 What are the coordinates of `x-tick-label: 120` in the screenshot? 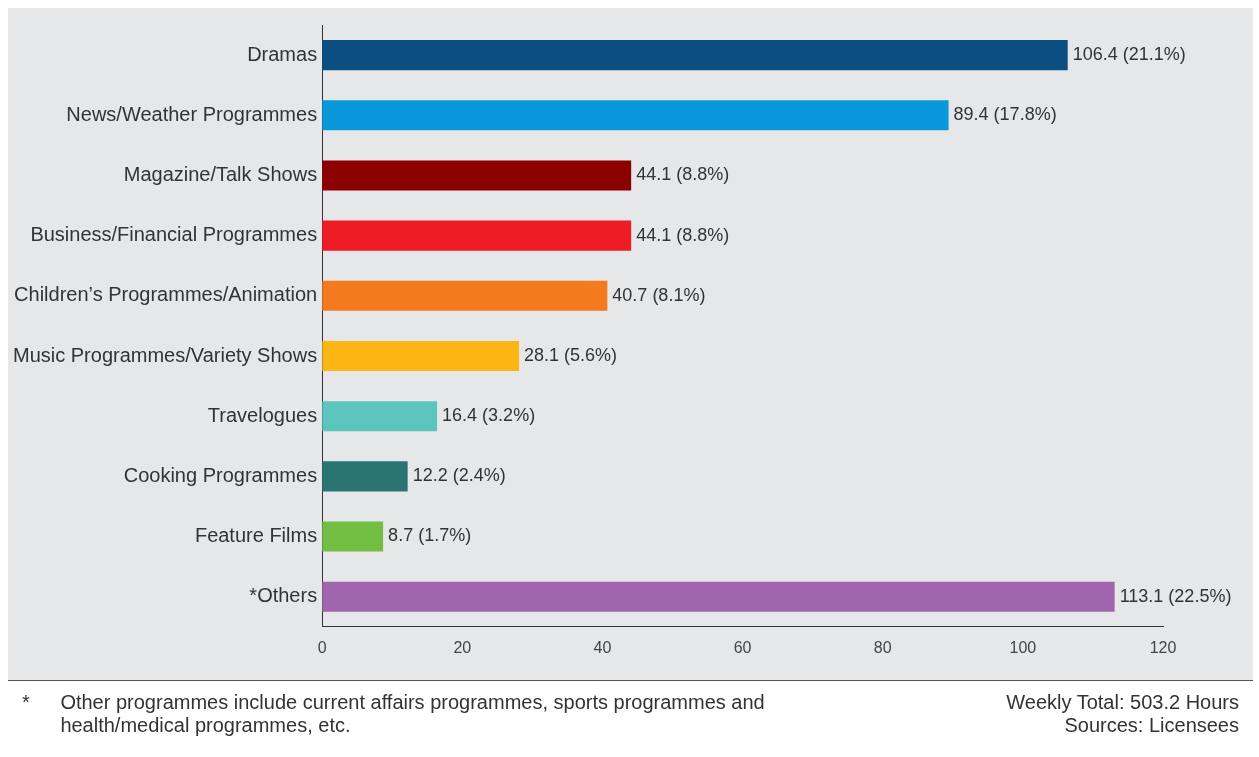 It's located at (1163, 647).